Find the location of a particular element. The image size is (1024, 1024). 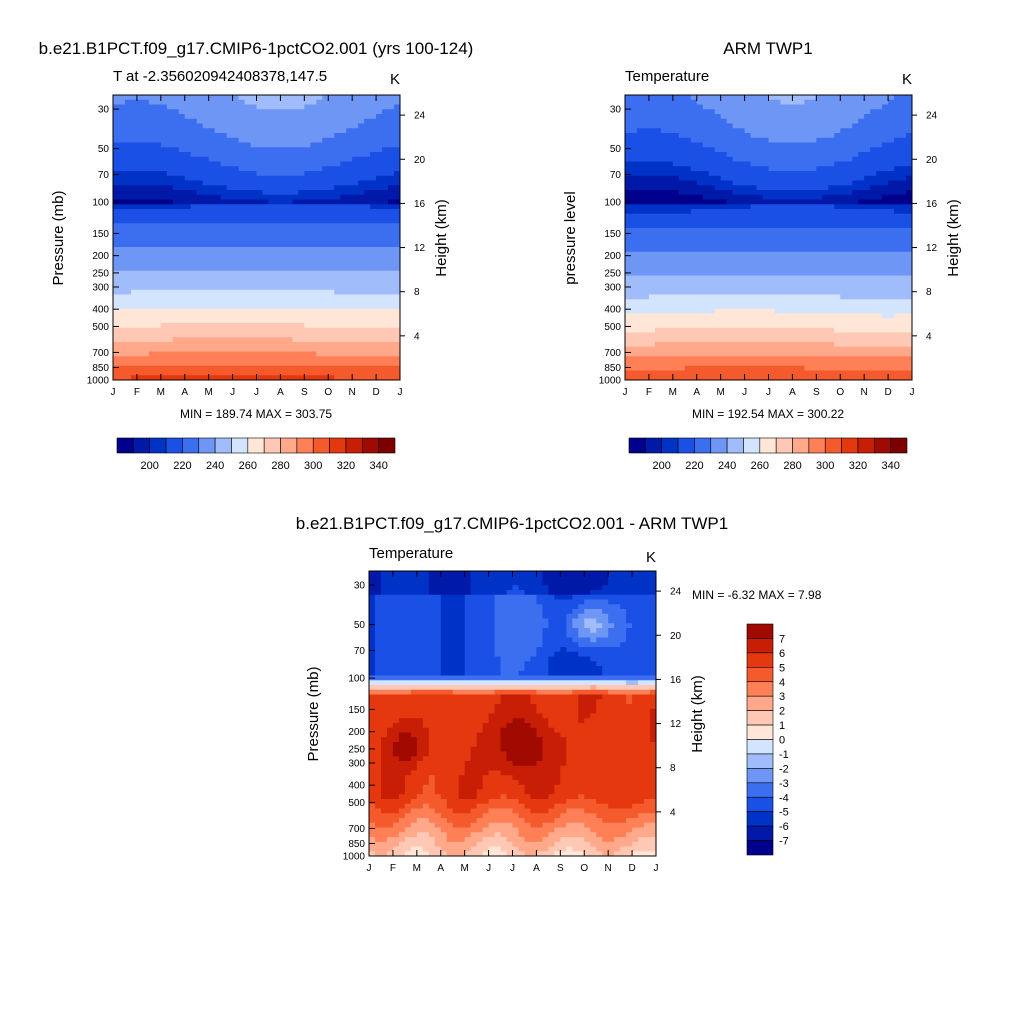

x-tick-label: O is located at coordinates (328, 392).